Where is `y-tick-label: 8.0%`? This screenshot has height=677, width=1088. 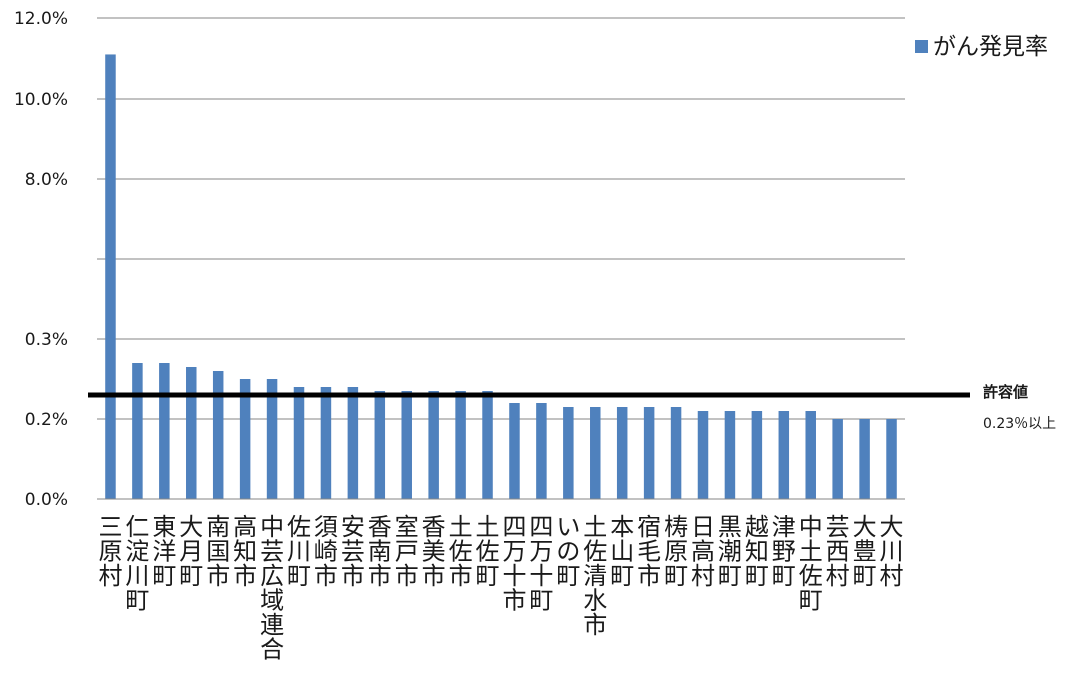 y-tick-label: 8.0% is located at coordinates (46, 180).